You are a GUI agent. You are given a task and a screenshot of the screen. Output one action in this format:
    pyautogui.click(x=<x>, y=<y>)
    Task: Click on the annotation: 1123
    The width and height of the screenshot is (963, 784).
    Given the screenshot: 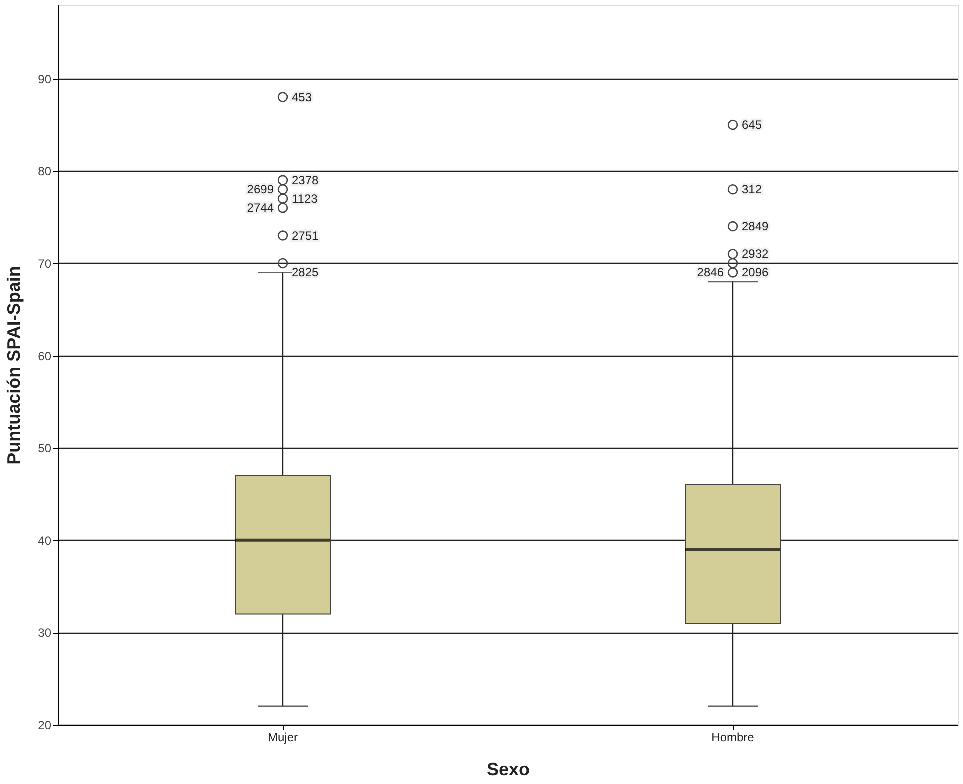 What is the action you would take?
    pyautogui.click(x=305, y=199)
    